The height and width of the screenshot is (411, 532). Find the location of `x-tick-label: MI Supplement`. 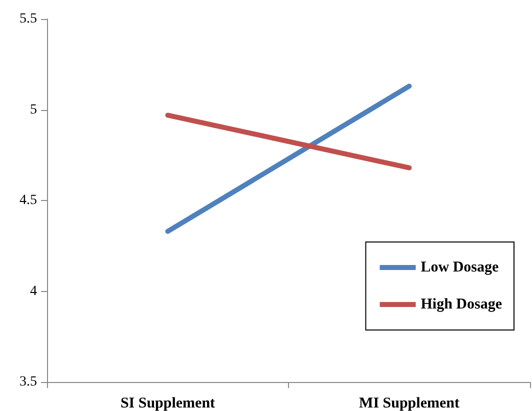

x-tick-label: MI Supplement is located at coordinates (409, 403).